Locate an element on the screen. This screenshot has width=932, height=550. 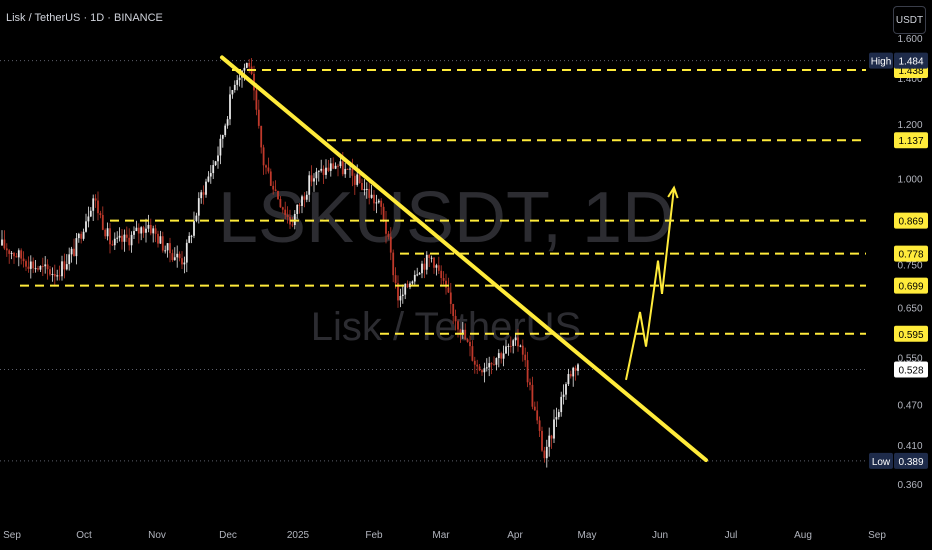
low-price-badge: 0.389 is located at coordinates (910, 462).